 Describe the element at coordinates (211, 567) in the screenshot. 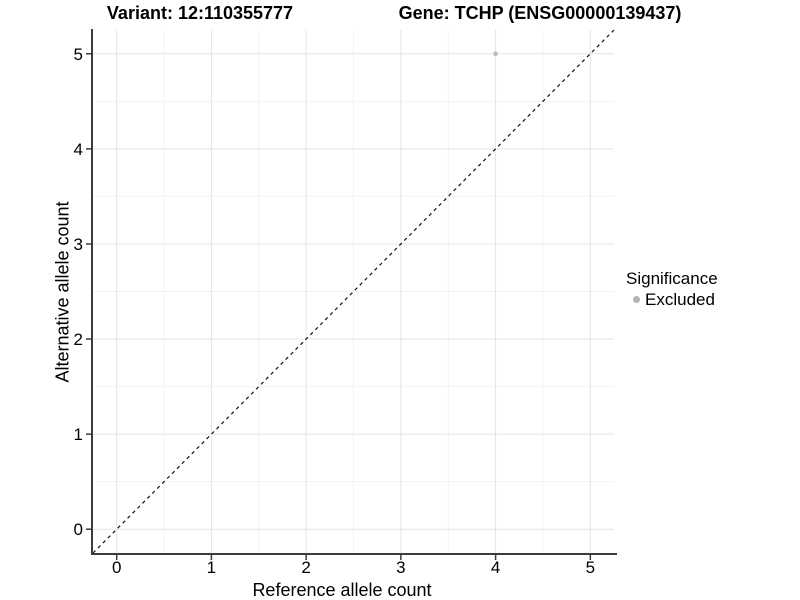

I see `x-tick-label: 1` at that location.